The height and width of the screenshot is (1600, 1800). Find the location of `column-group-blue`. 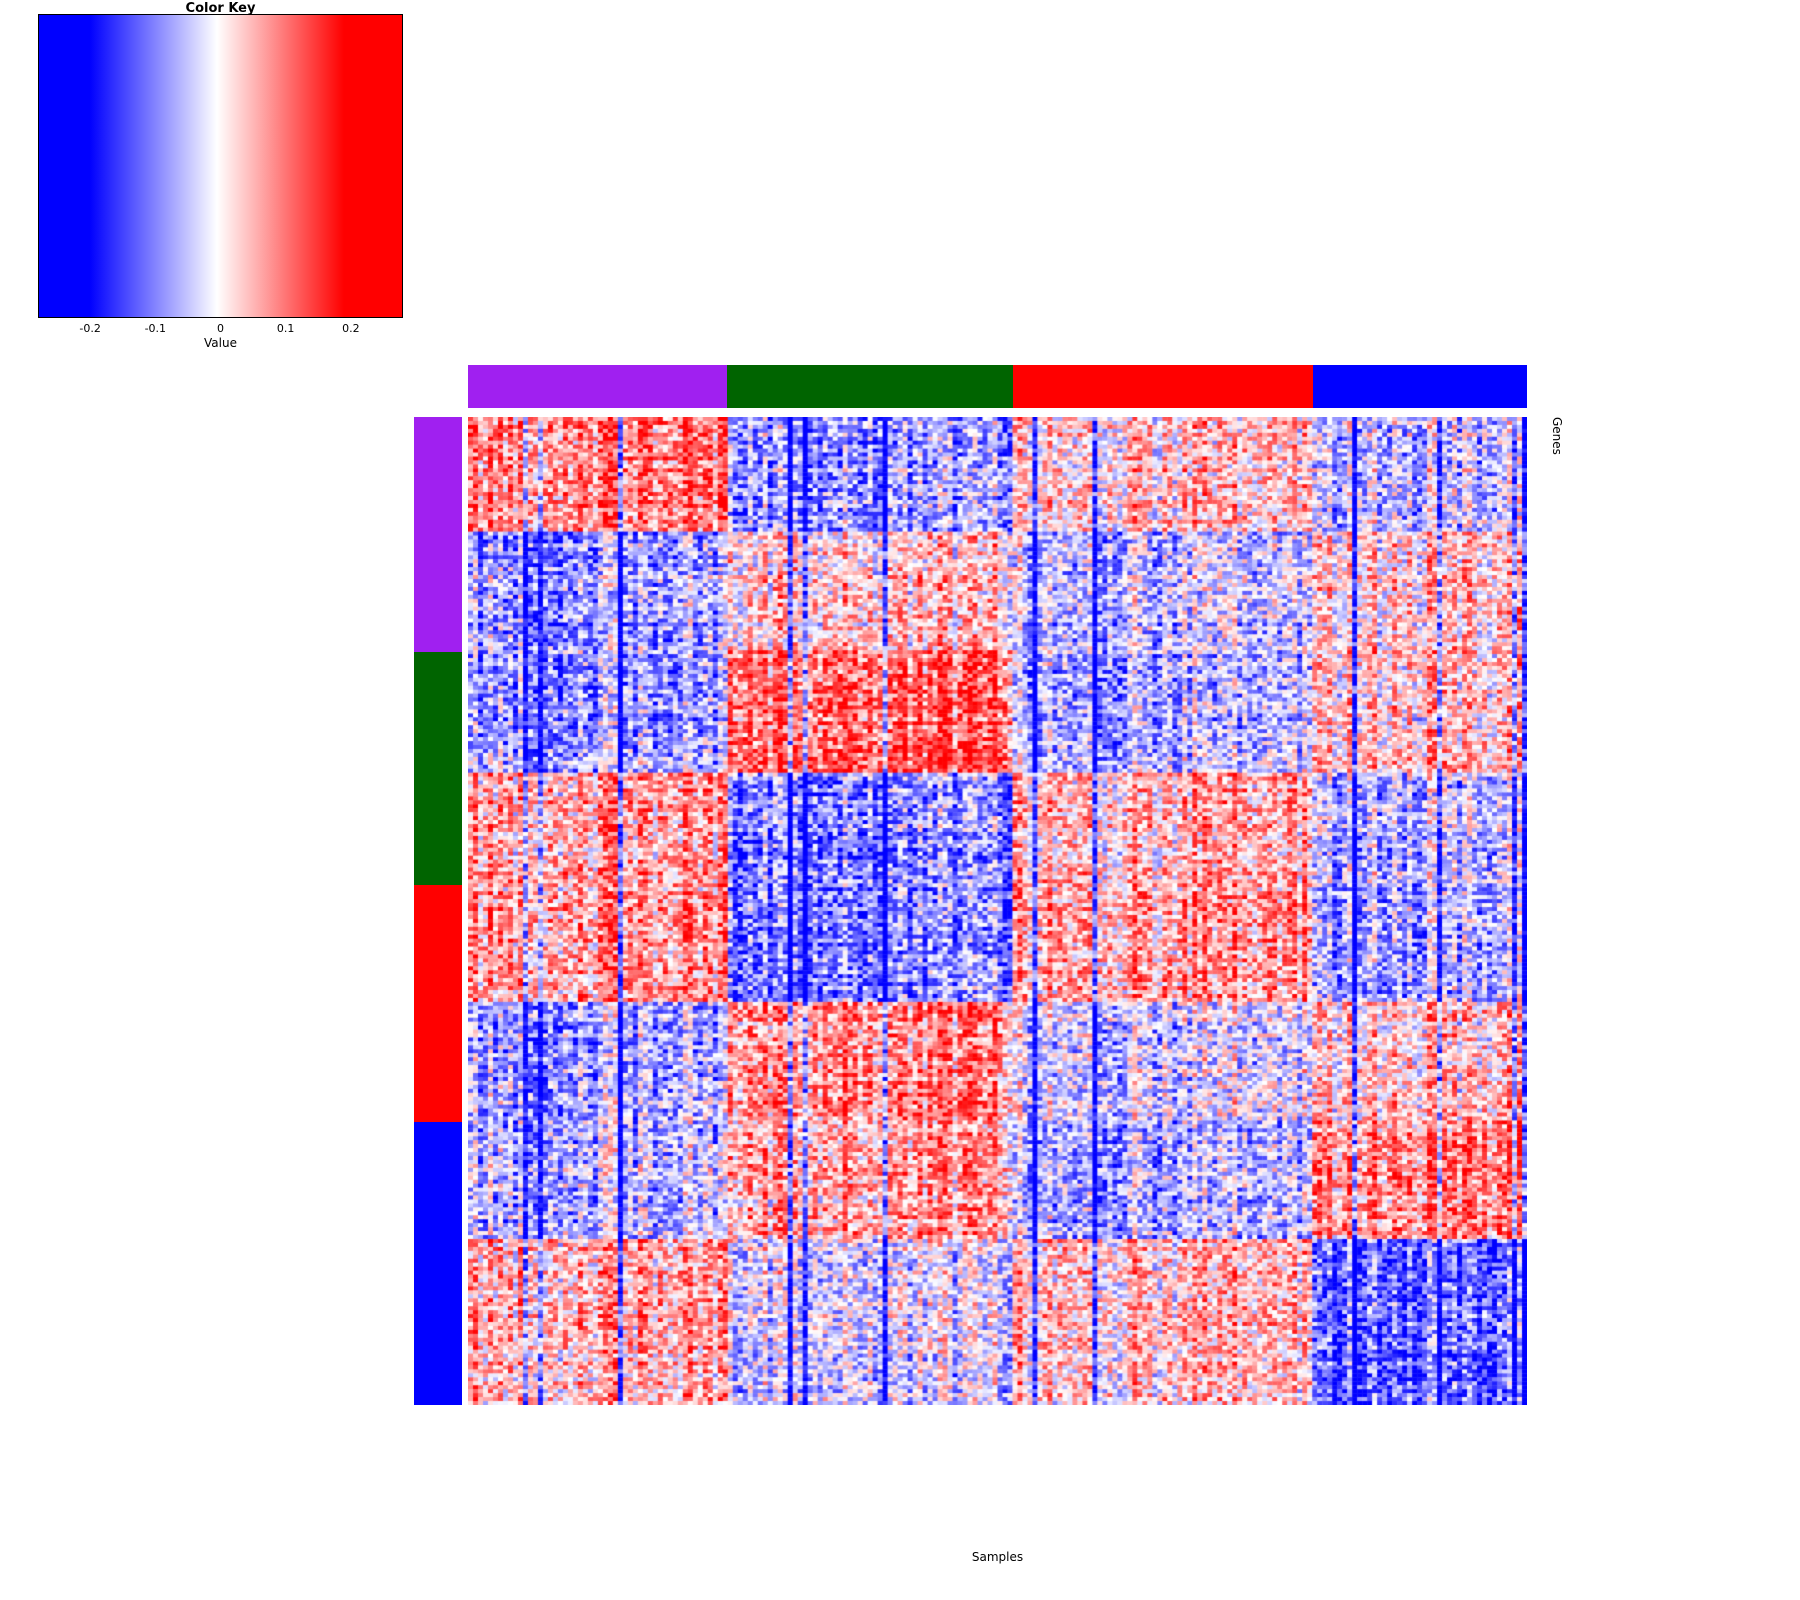

column-group-blue is located at coordinates (1420, 386).